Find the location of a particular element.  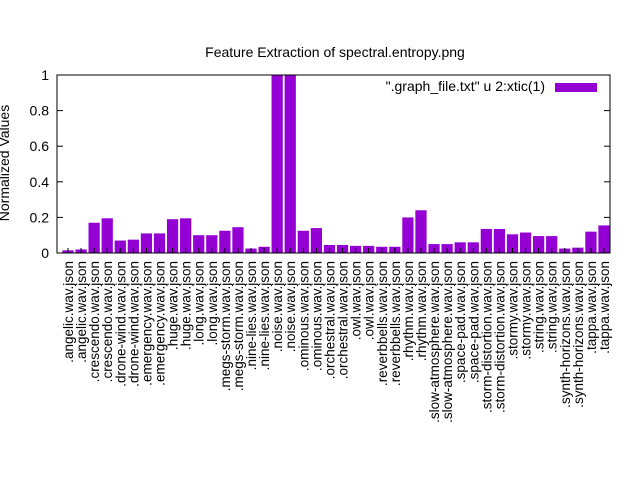

legend: ".graph_file.txt" u 2:xtic(1) is located at coordinates (491, 86).